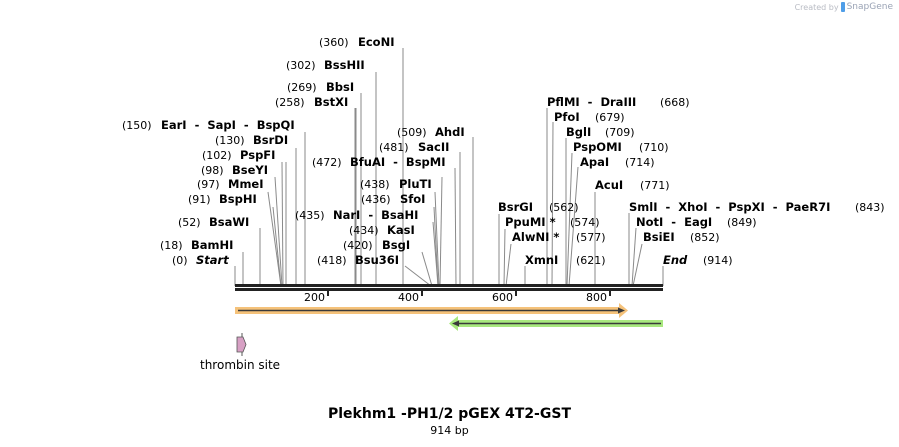 This screenshot has width=899, height=447. Describe the element at coordinates (229, 222) in the screenshot. I see `site-bsawi: BsaWI` at that location.